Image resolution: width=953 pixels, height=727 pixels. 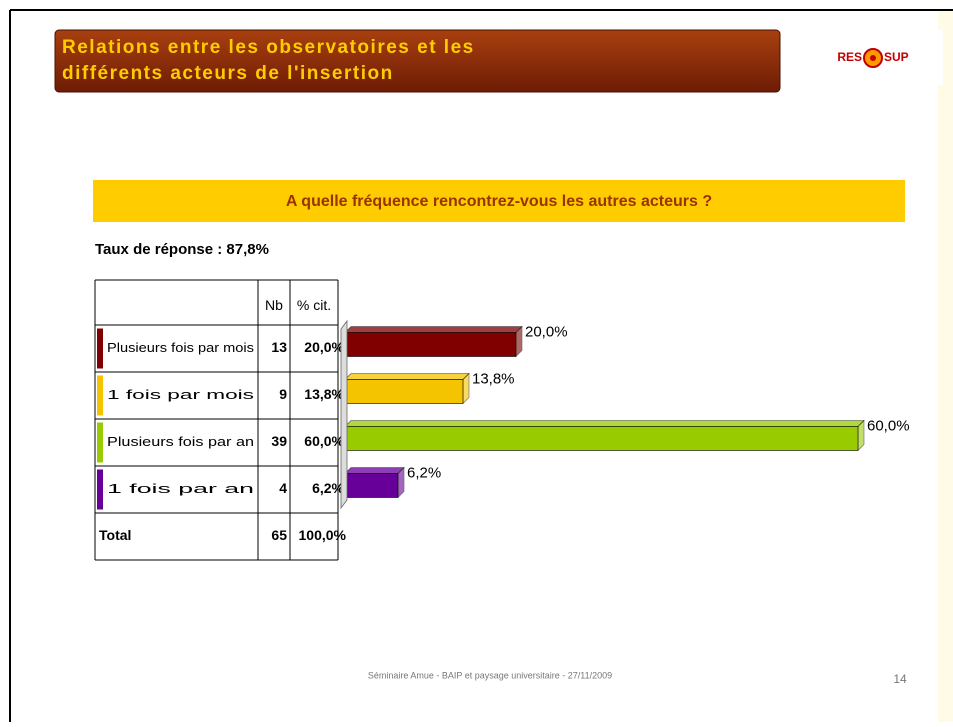 What do you see at coordinates (328, 488) in the screenshot?
I see `percent: 6,2%` at bounding box center [328, 488].